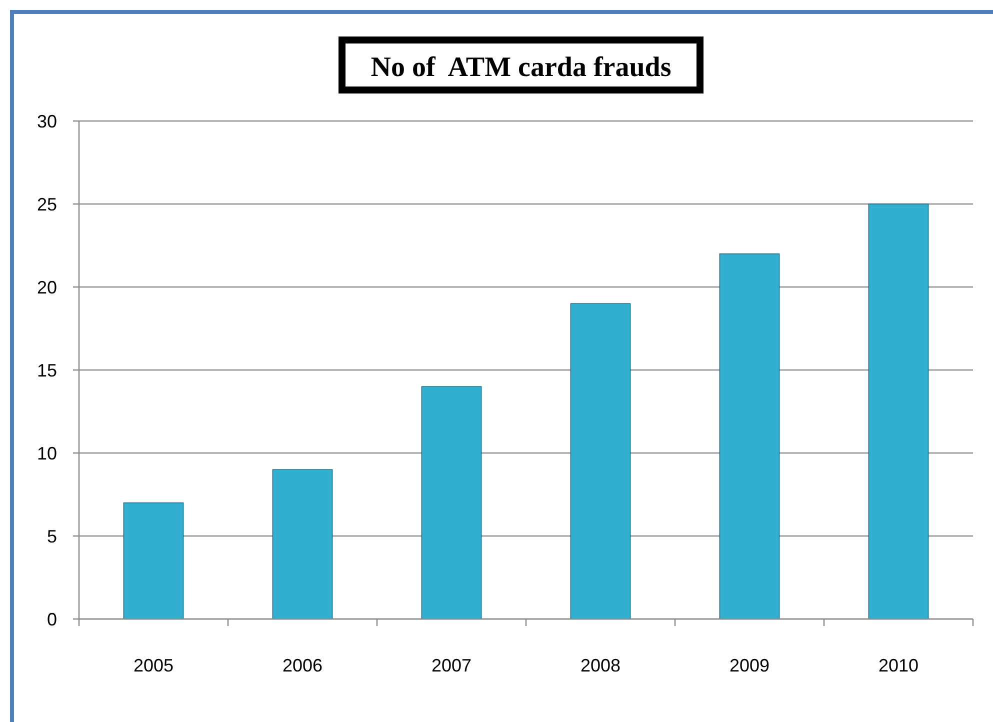  I want to click on x-tick-label: 2008, so click(600, 665).